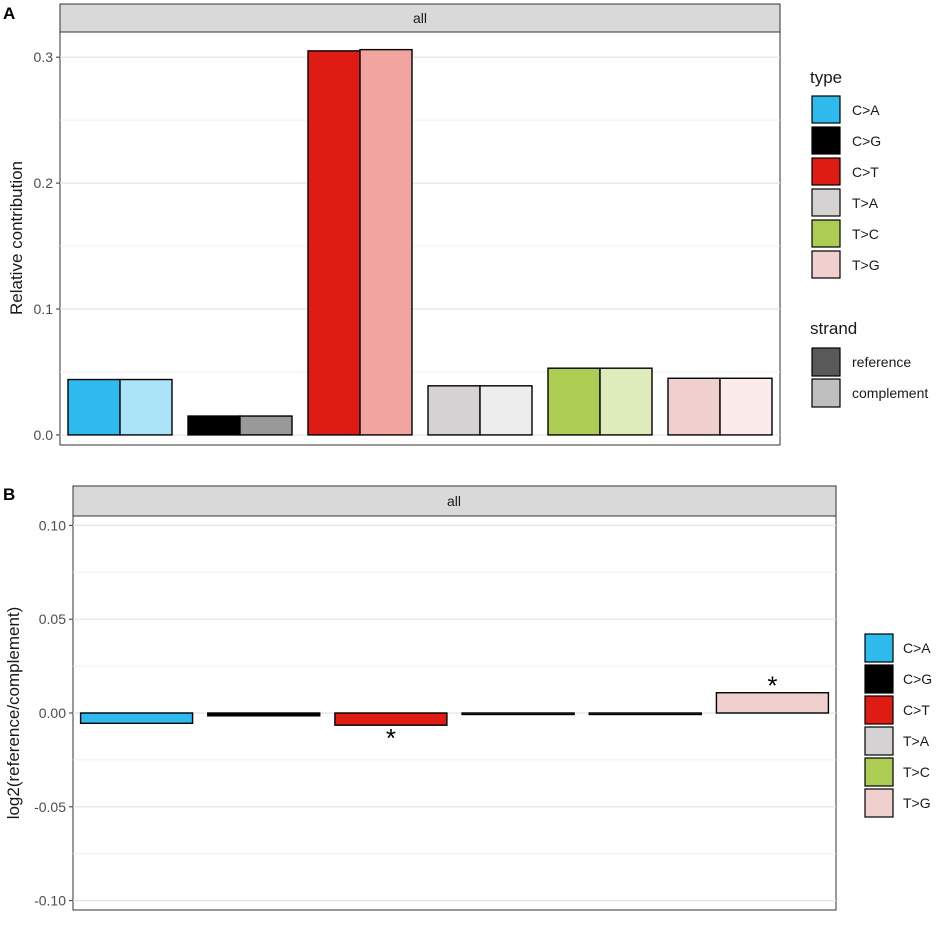 The height and width of the screenshot is (929, 941). Describe the element at coordinates (94, 407) in the screenshot. I see `bar-c-a-reference` at that location.